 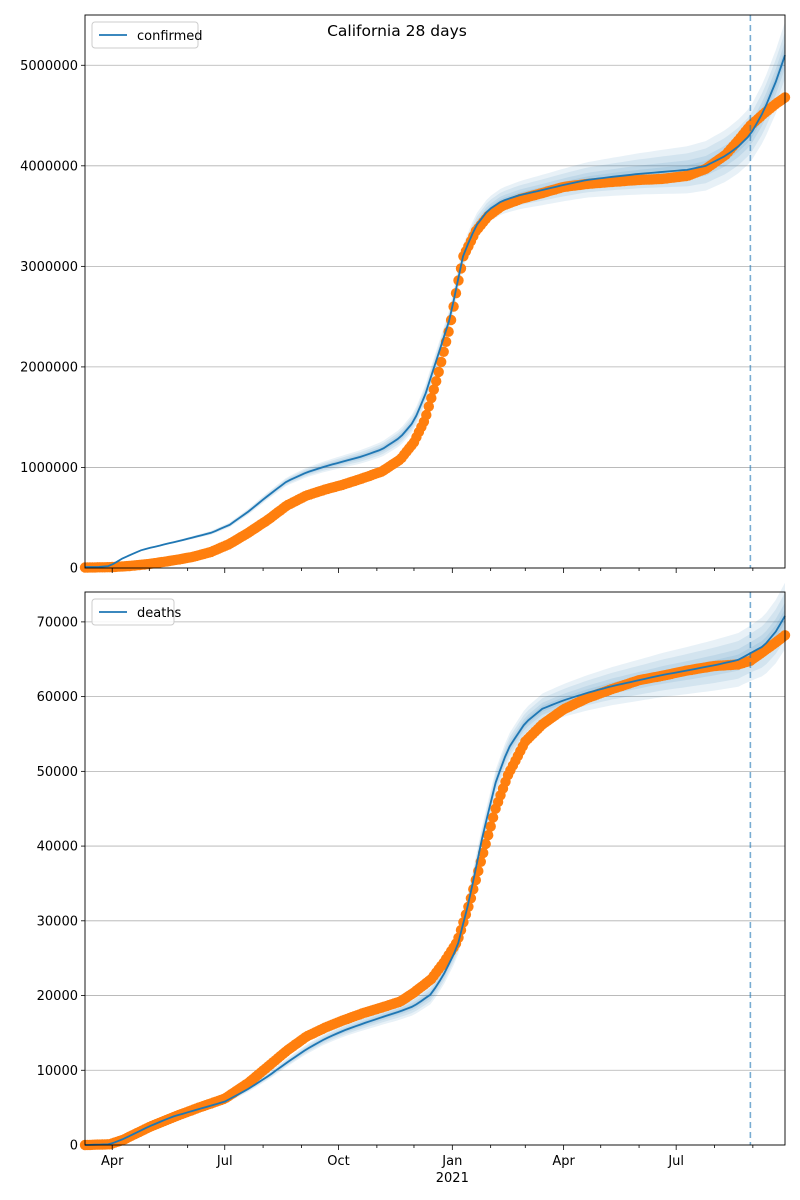 I want to click on legend-label: deaths, so click(x=159, y=613).